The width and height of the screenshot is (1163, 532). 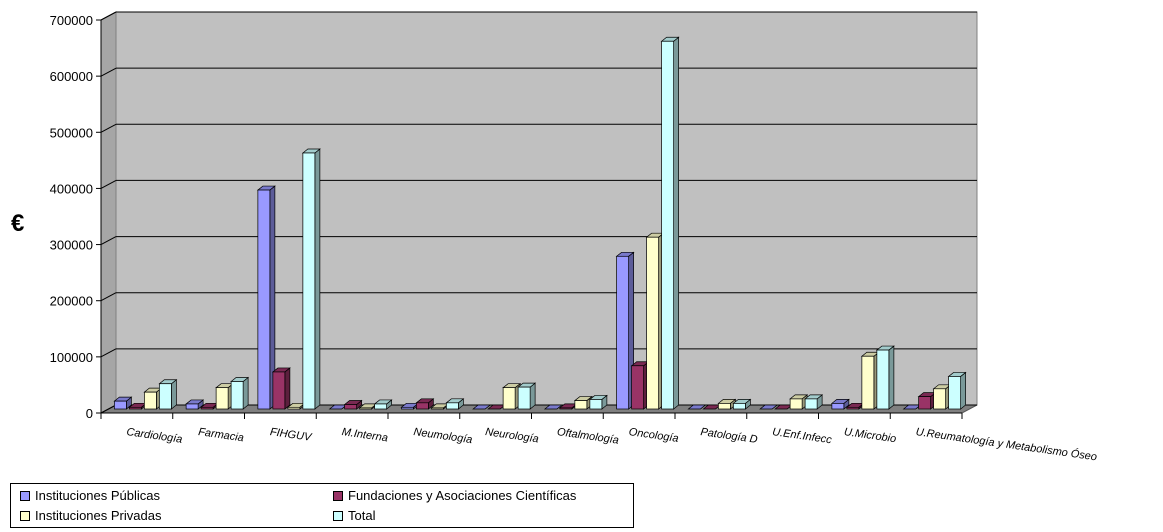 I want to click on category-label: Neurología, so click(x=511, y=435).